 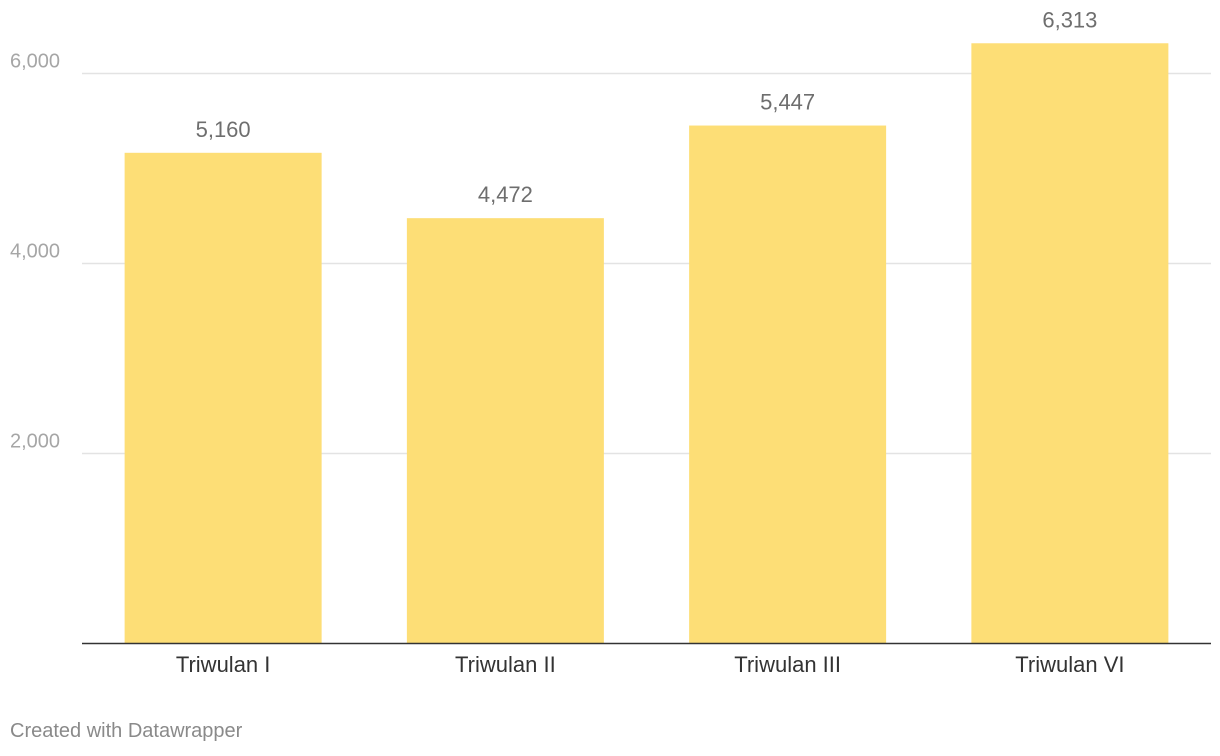 What do you see at coordinates (126, 731) in the screenshot?
I see `datawrapper-credit: Created with Datawrapper` at bounding box center [126, 731].